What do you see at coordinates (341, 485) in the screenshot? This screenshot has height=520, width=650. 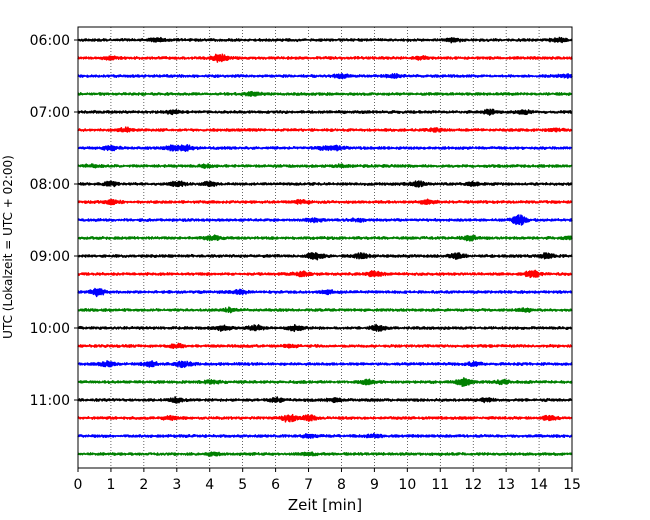 I see `x-tick-label: 8` at bounding box center [341, 485].